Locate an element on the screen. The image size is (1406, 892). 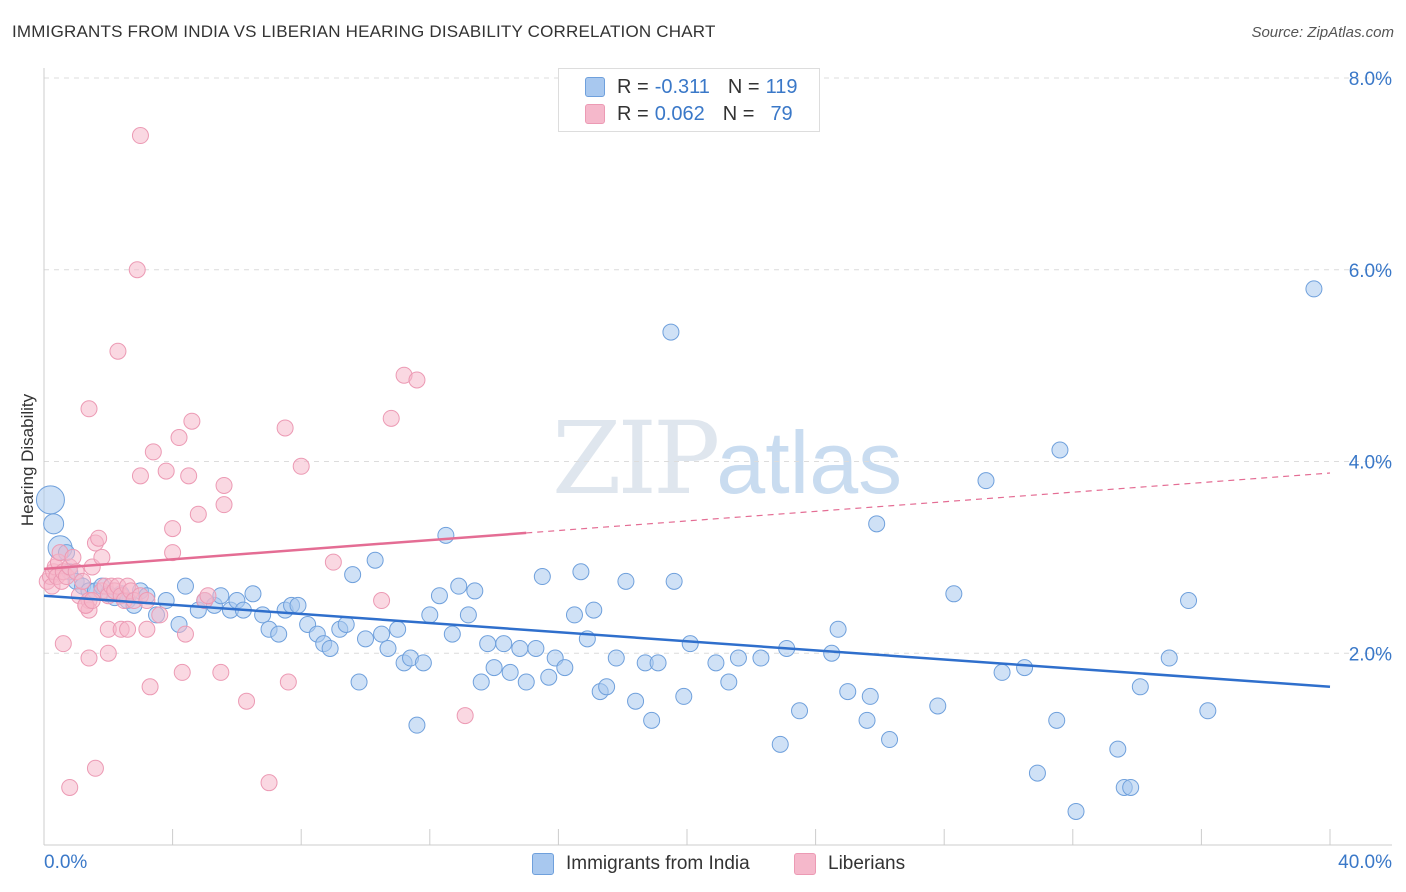
bottom-legend-label-india: Immigrants from India is located at coordinates (658, 863).